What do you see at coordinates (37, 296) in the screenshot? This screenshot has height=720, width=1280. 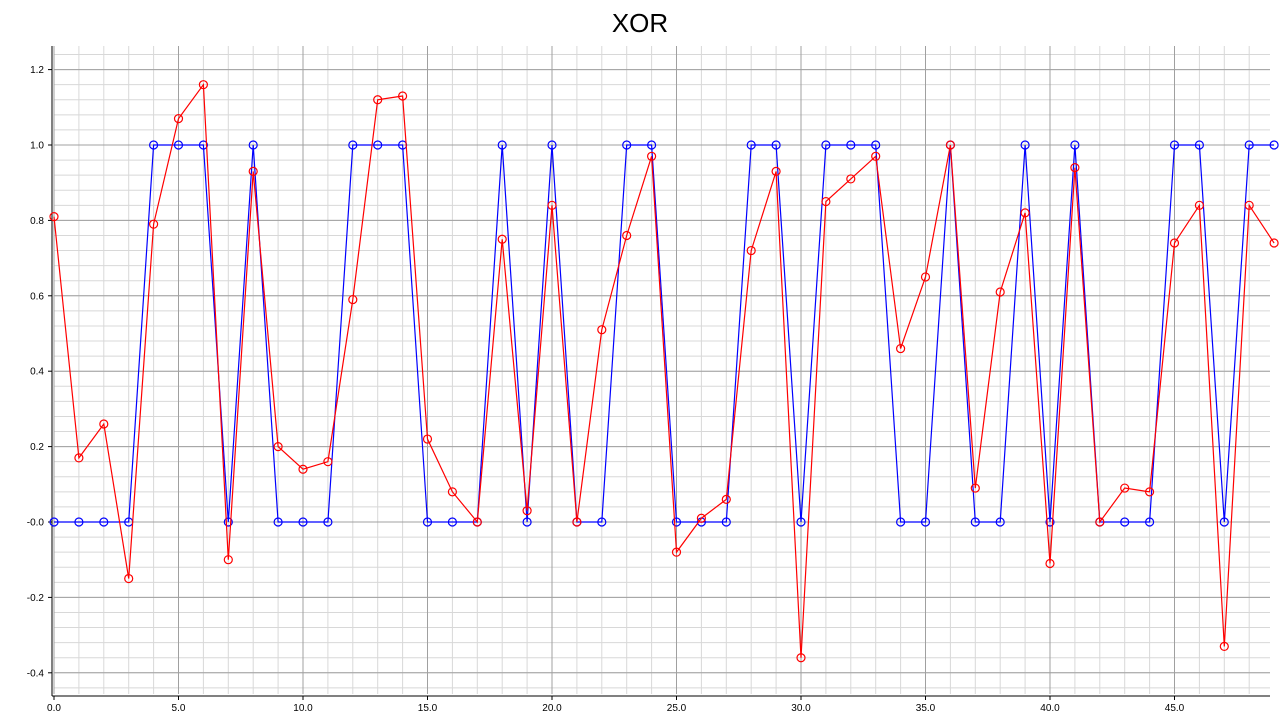 I see `y-tick-label: 0.6` at bounding box center [37, 296].